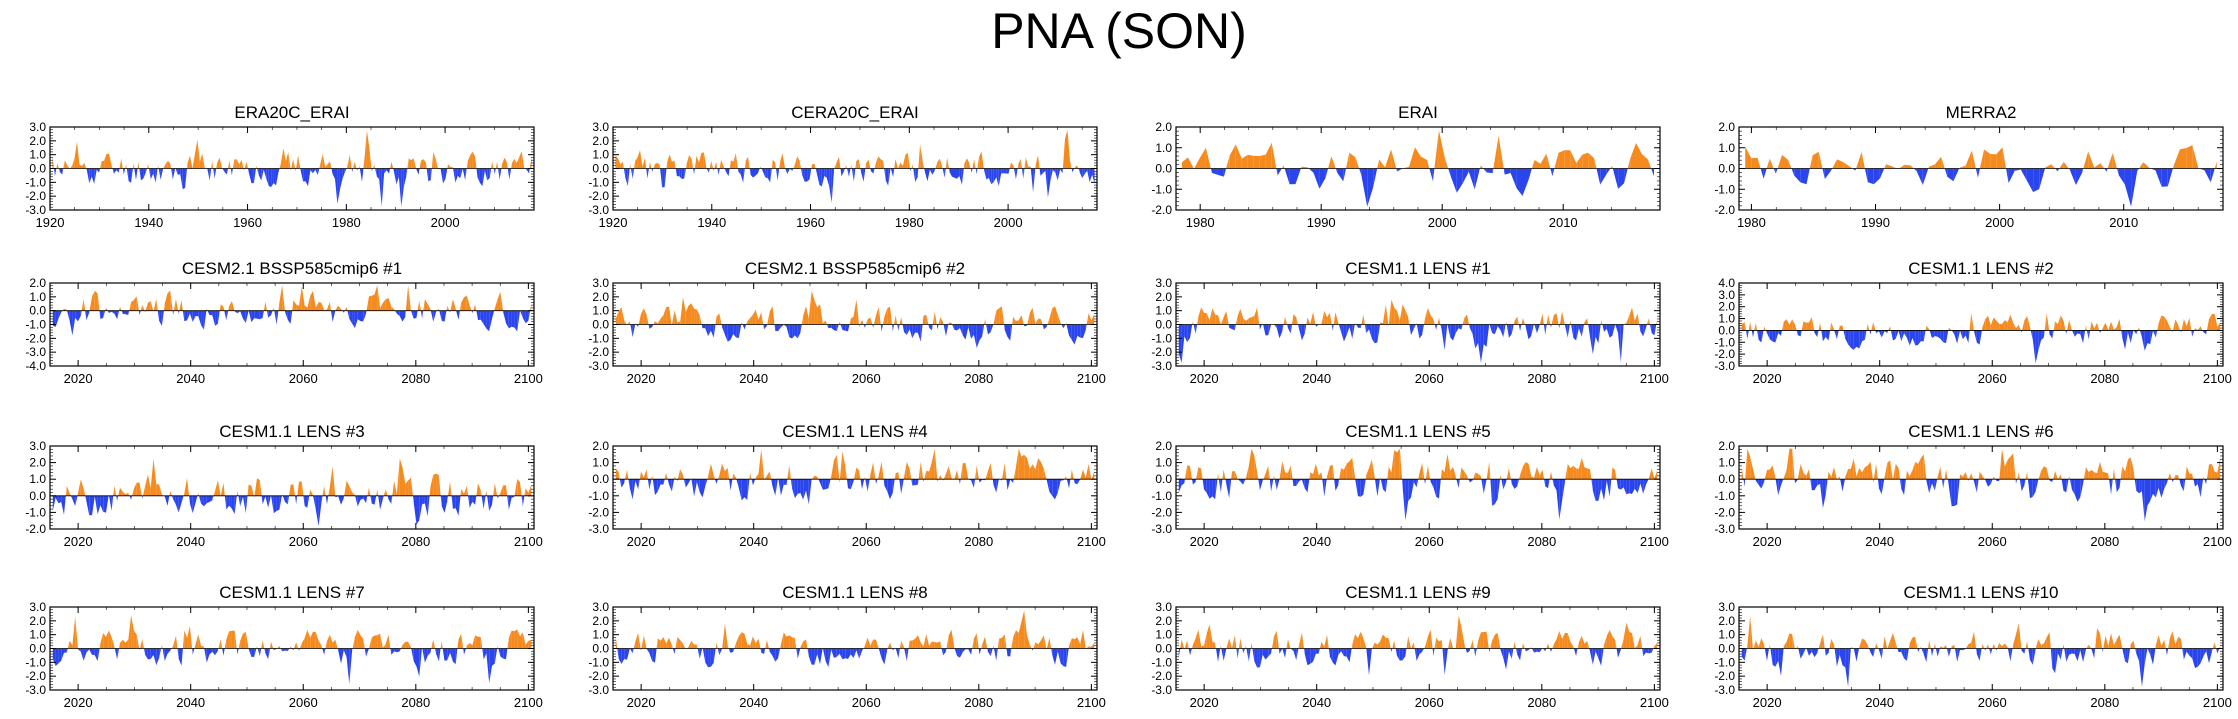  I want to click on y-tick-label: -1.0, so click(1161, 338).